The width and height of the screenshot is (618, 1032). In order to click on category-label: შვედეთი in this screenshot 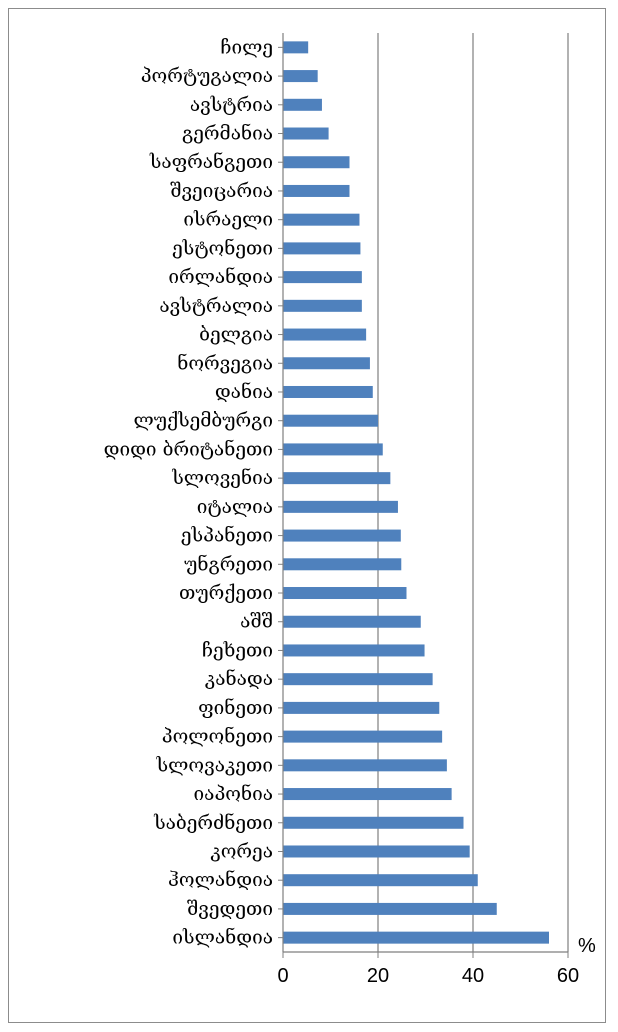, I will do `click(230, 909)`.